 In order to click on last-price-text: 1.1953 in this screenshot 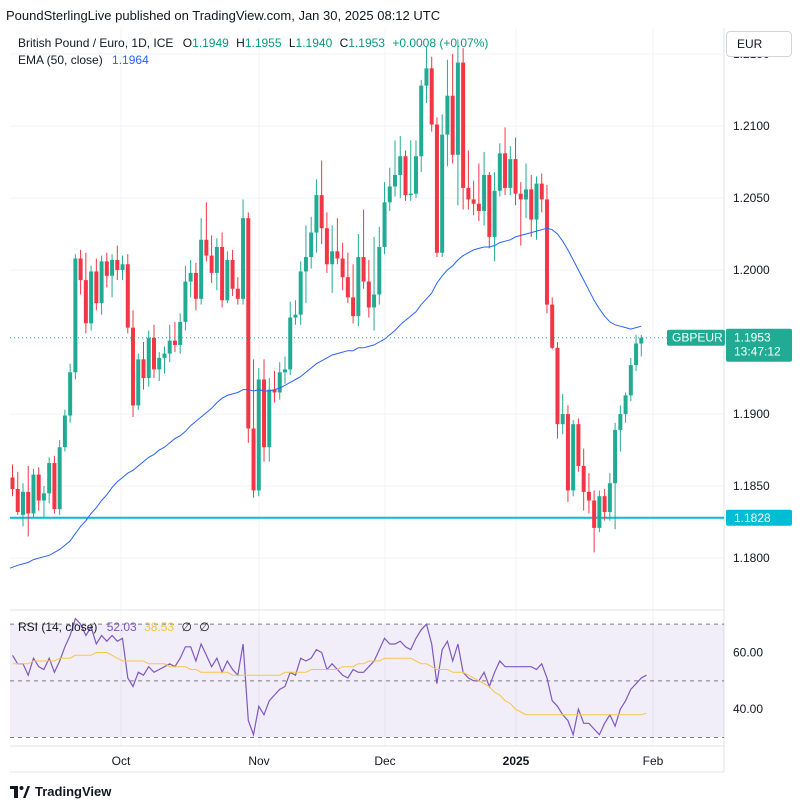, I will do `click(752, 338)`.